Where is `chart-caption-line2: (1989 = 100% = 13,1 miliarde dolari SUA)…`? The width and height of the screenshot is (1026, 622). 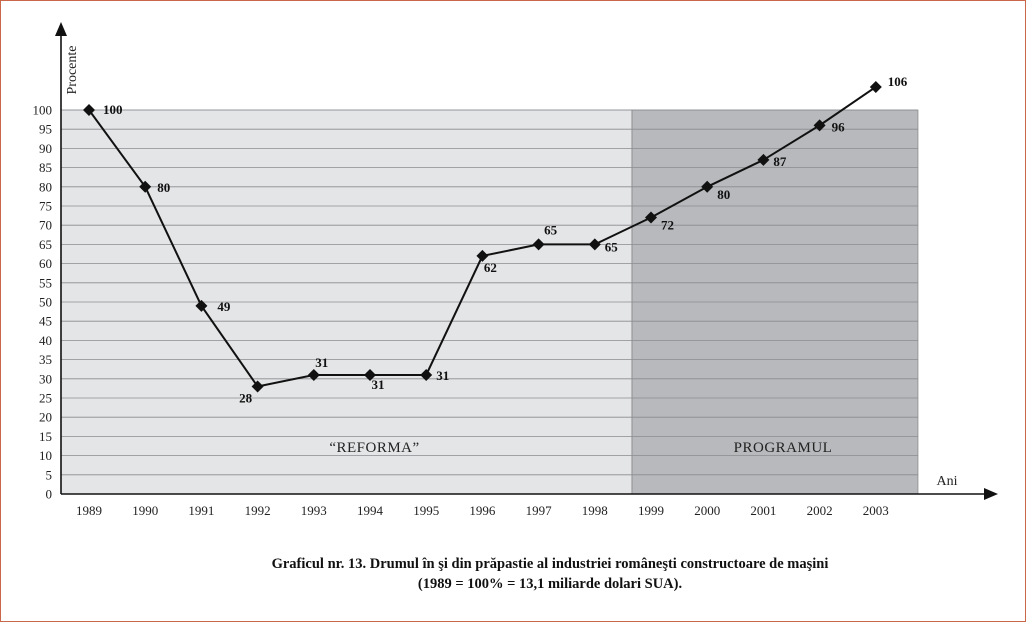 chart-caption-line2: (1989 = 100% = 13,1 miliarde dolari SUA)… is located at coordinates (550, 584).